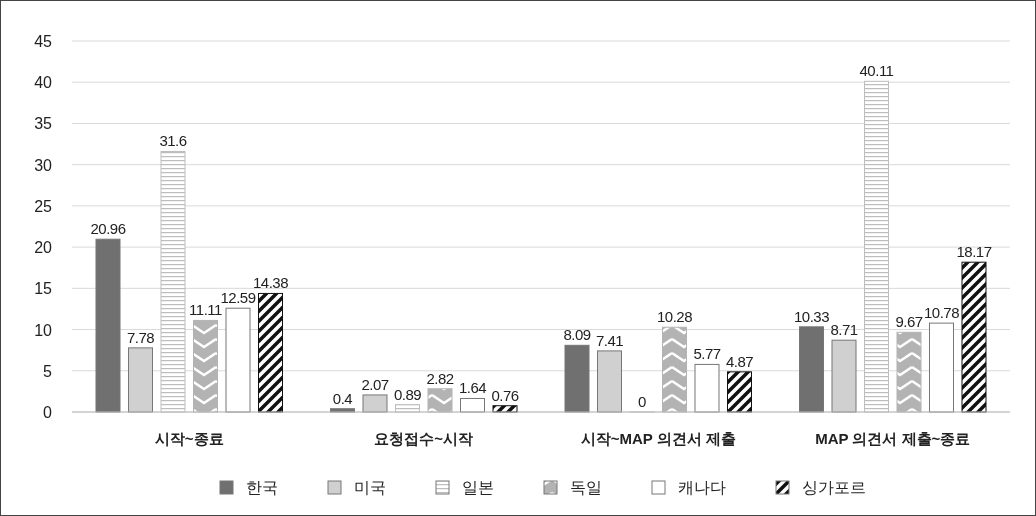  I want to click on data-label: 12.59, so click(238, 298).